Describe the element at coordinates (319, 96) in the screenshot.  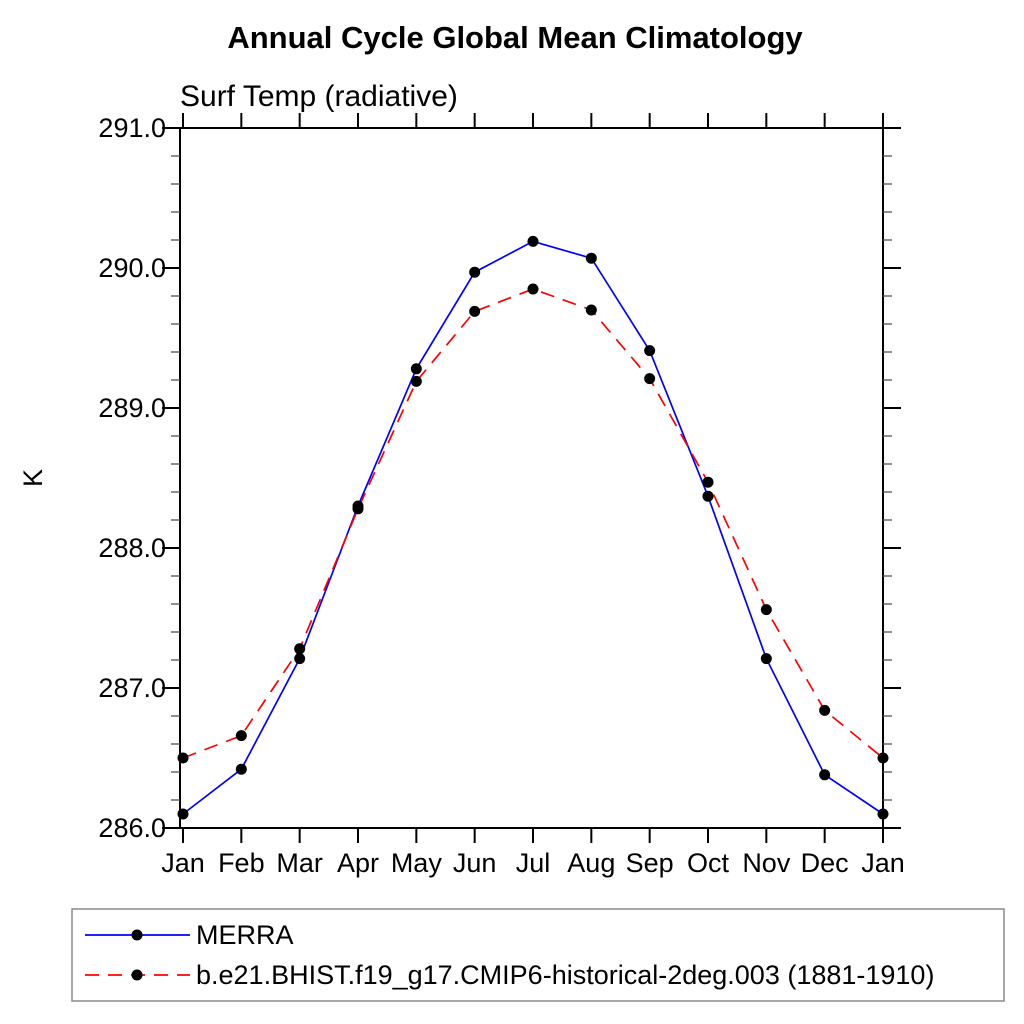
I see `chart-subtitle: Surf Temp (radiative)` at that location.